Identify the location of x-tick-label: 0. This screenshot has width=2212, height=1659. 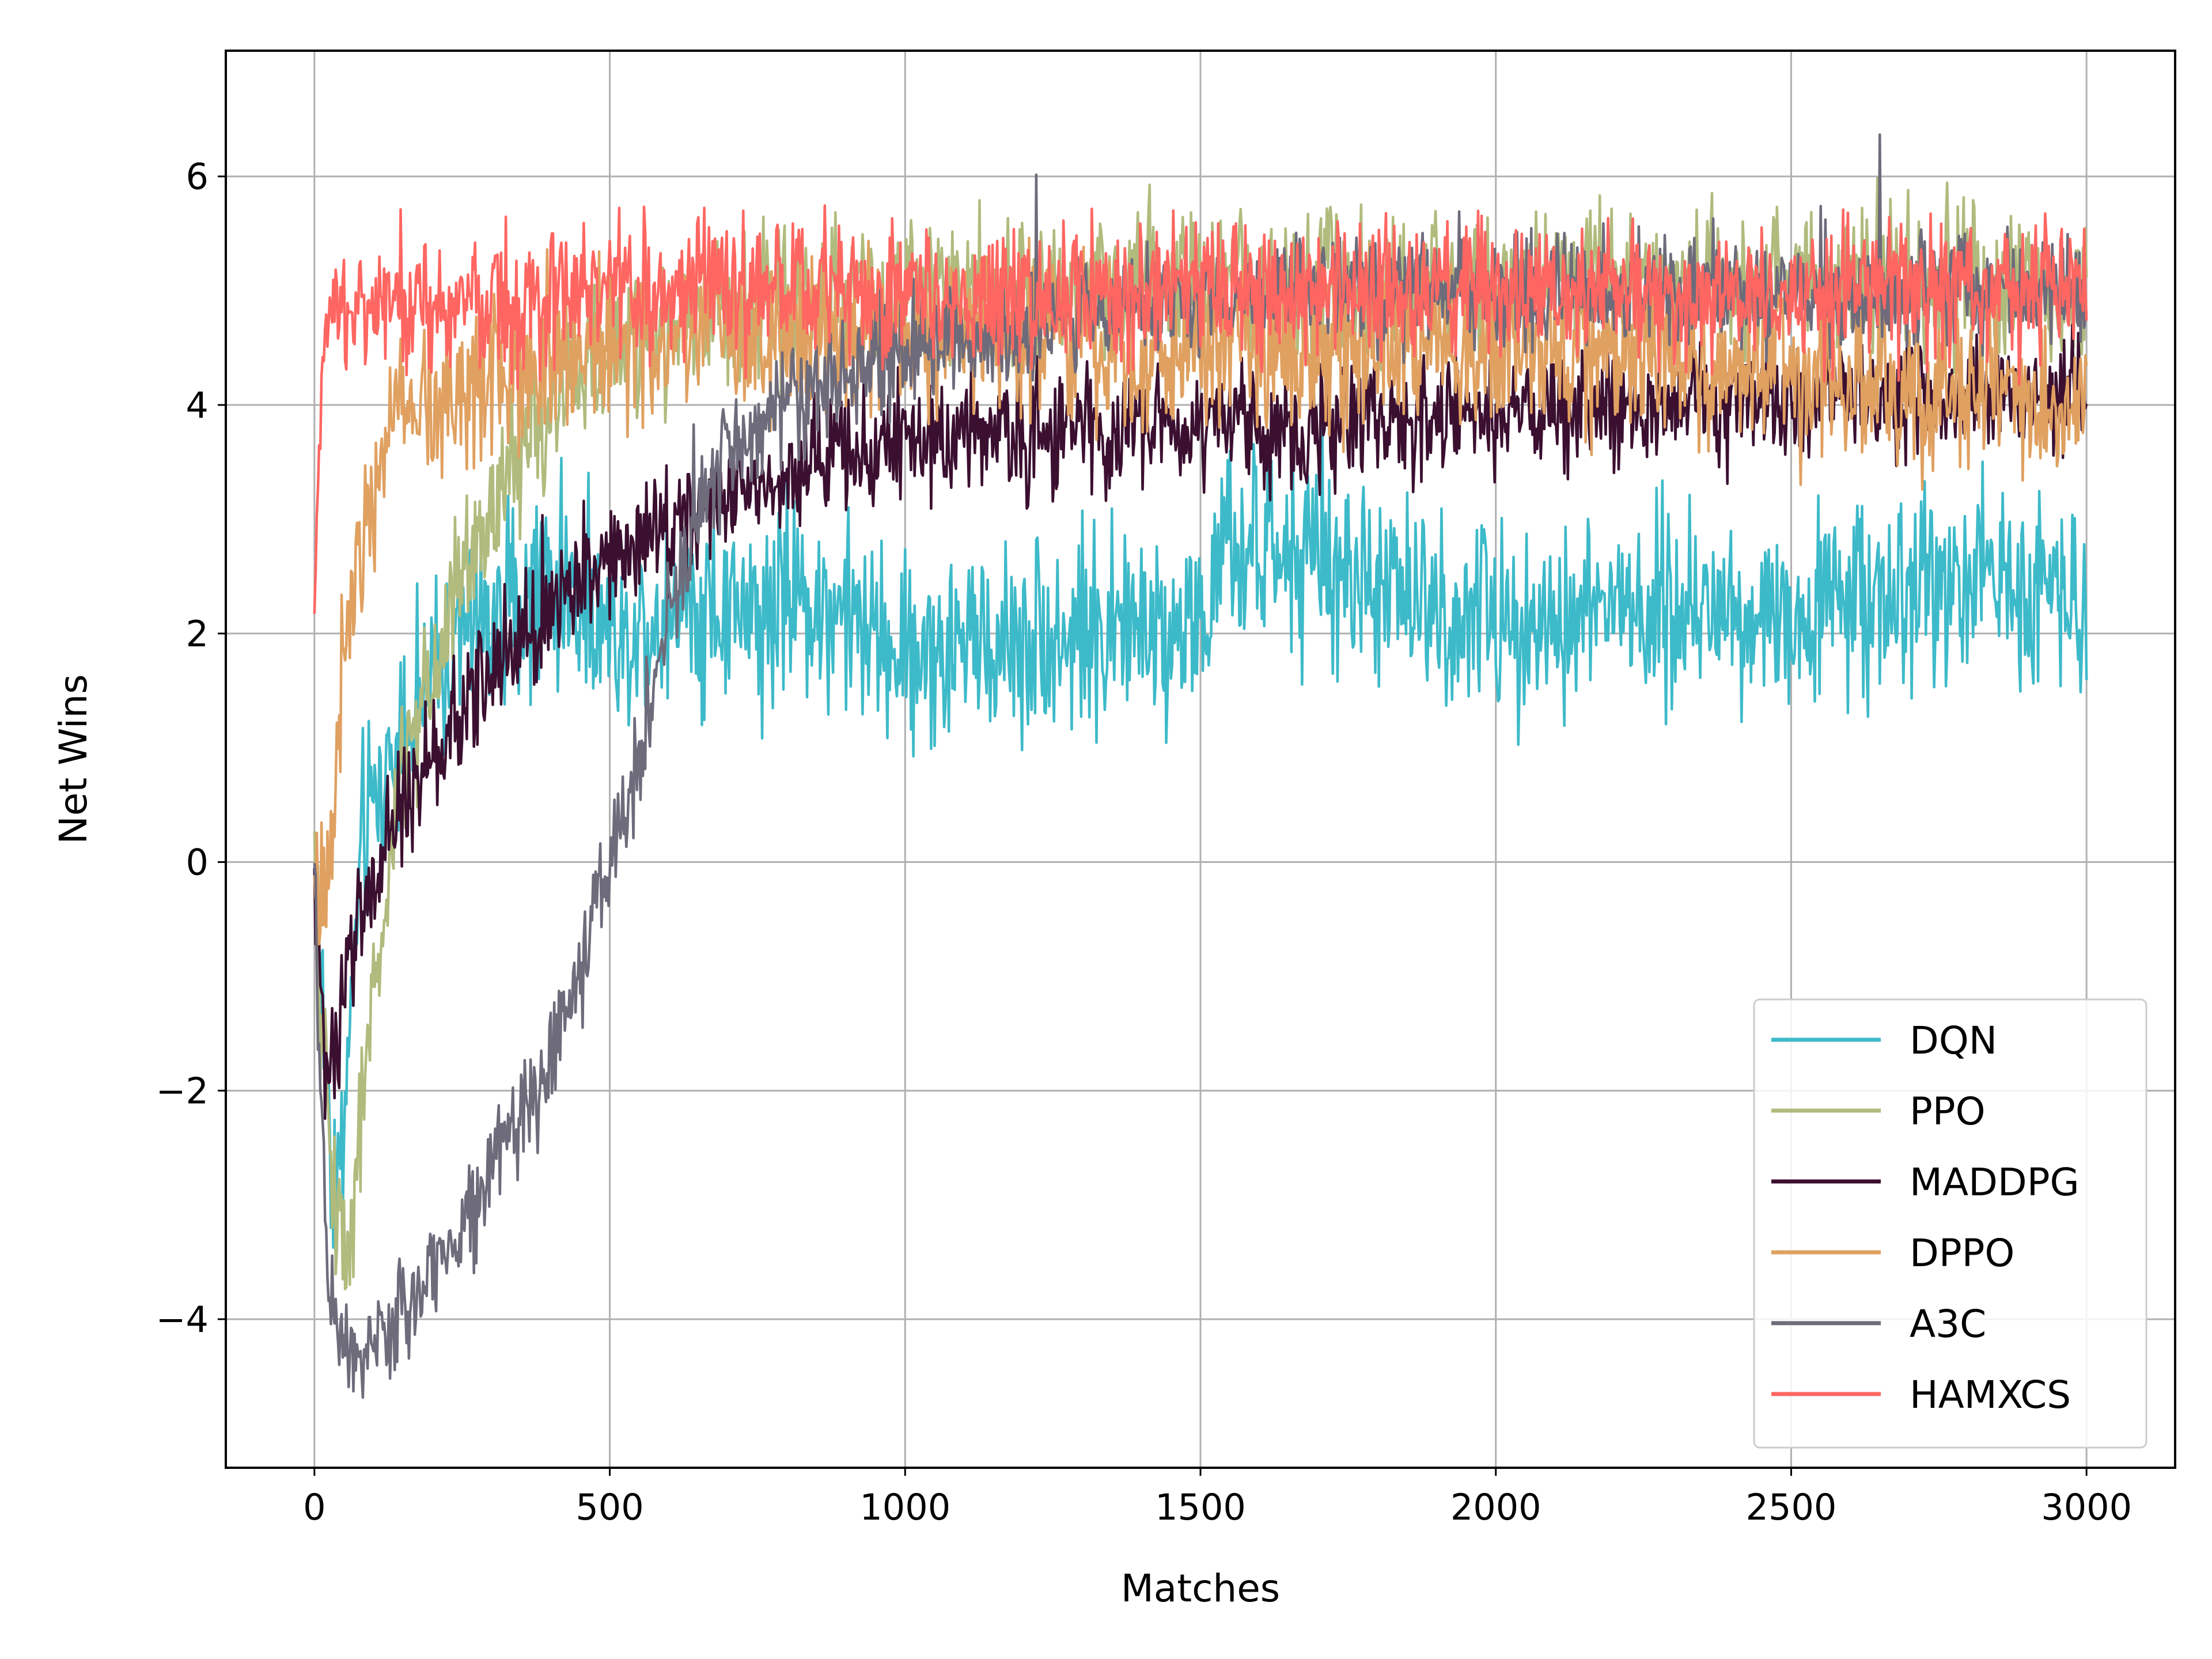
(314, 1507).